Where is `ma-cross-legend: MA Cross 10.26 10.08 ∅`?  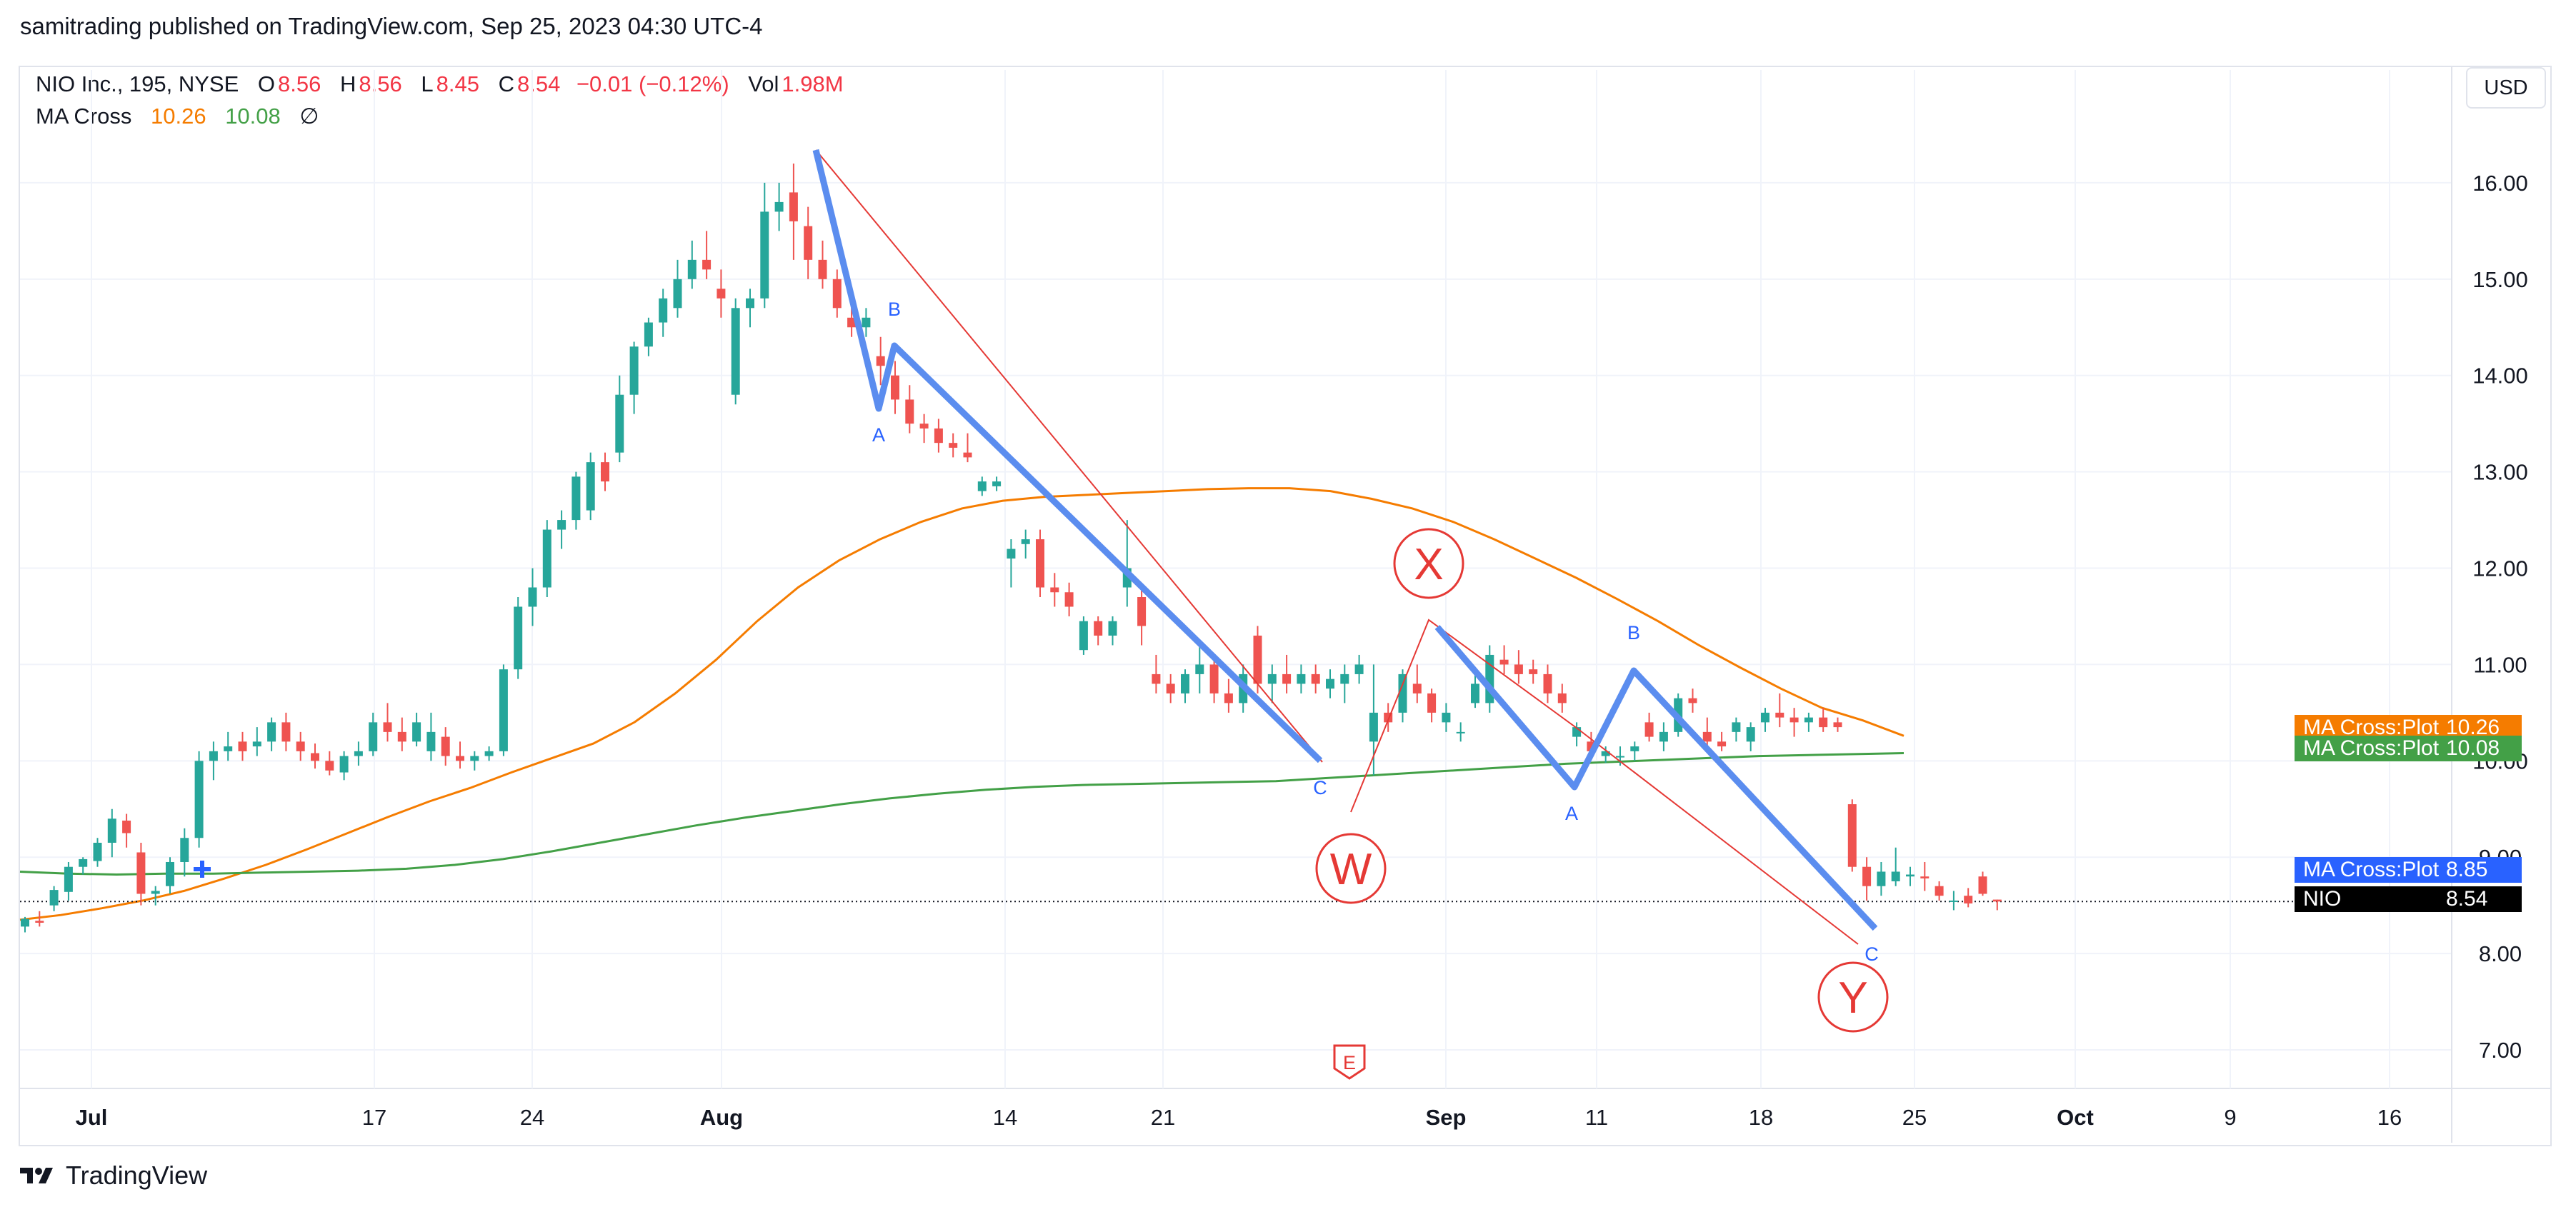
ma-cross-legend: MA Cross 10.26 10.08 ∅ is located at coordinates (178, 116).